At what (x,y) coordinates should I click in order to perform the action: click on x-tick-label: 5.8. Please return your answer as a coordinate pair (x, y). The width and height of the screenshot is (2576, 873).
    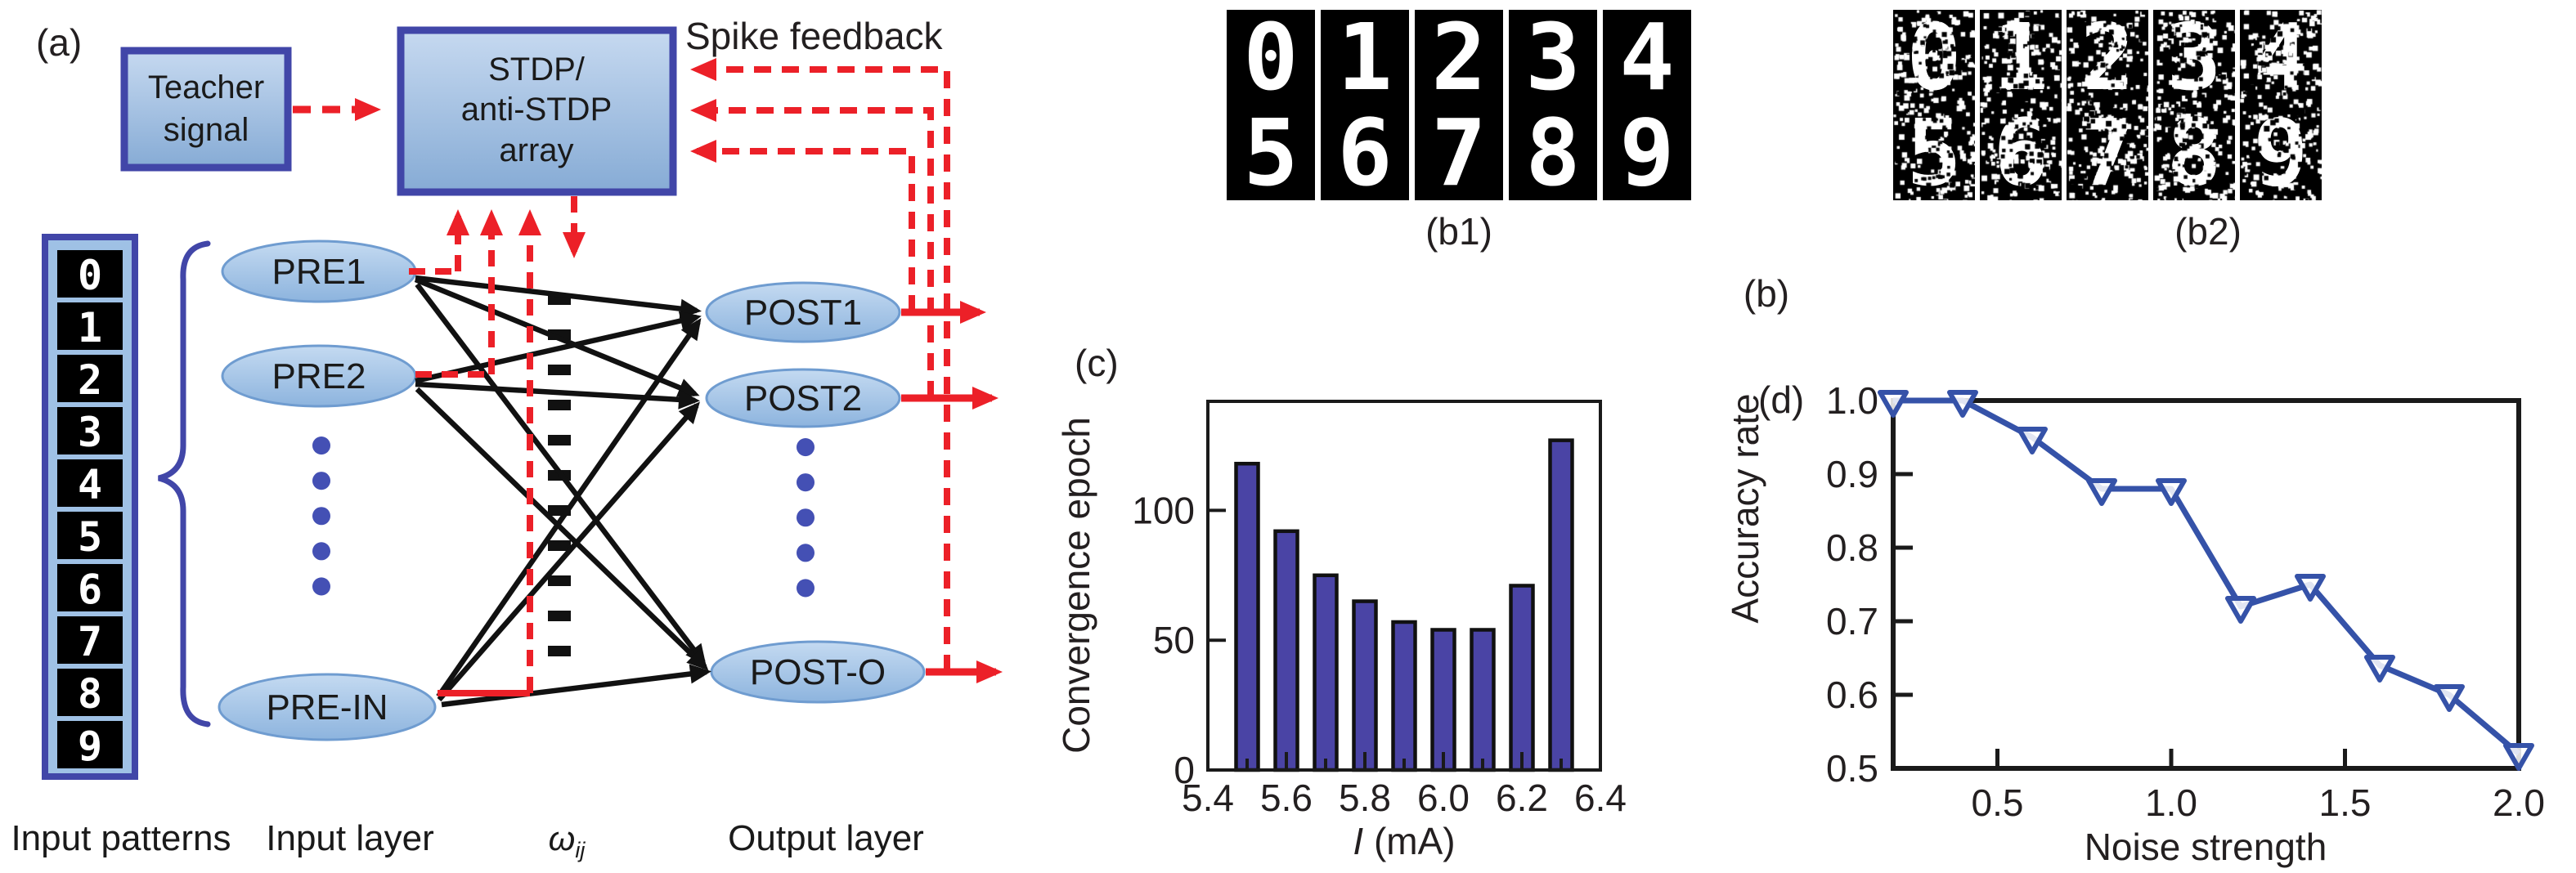
    Looking at the image, I should click on (1365, 798).